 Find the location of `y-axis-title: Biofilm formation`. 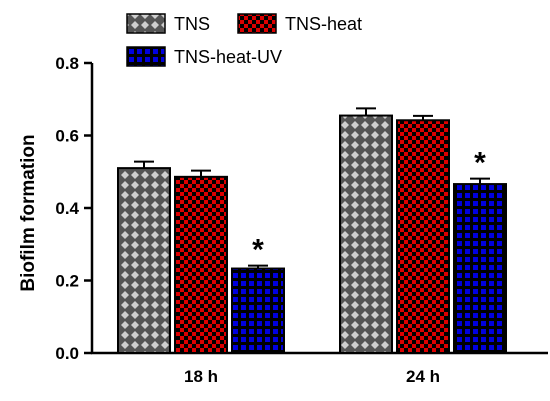

y-axis-title: Biofilm formation is located at coordinates (28, 212).